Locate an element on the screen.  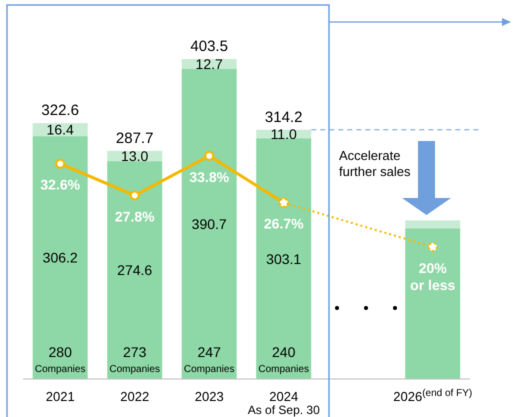
total-label: 314.2 is located at coordinates (283, 117).